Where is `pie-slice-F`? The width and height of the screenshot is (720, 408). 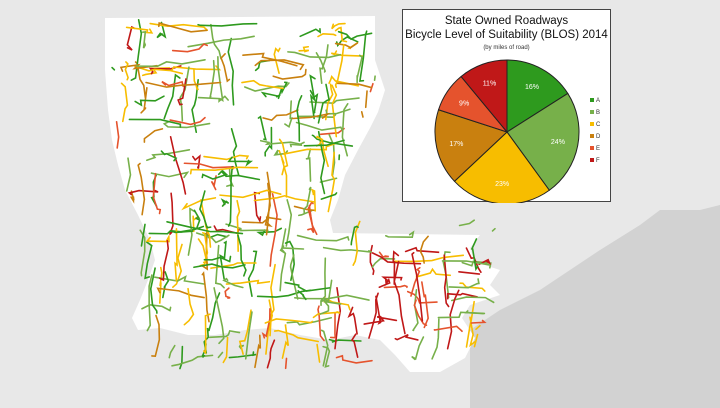 pie-slice-F is located at coordinates (484, 96).